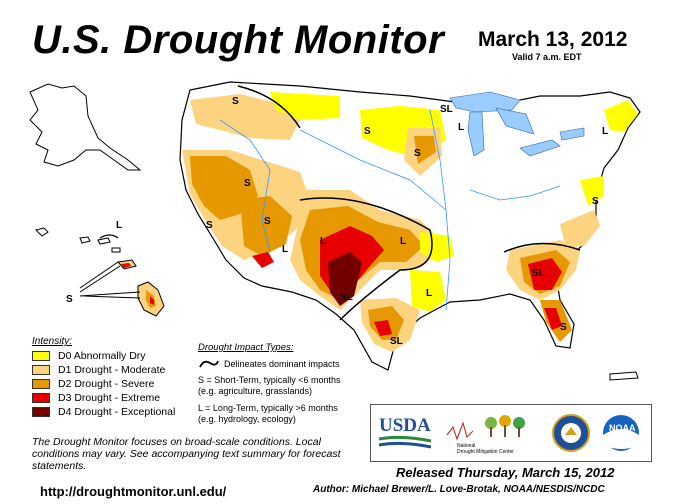 The width and height of the screenshot is (675, 504). What do you see at coordinates (41, 356) in the screenshot?
I see `swatch-d0` at bounding box center [41, 356].